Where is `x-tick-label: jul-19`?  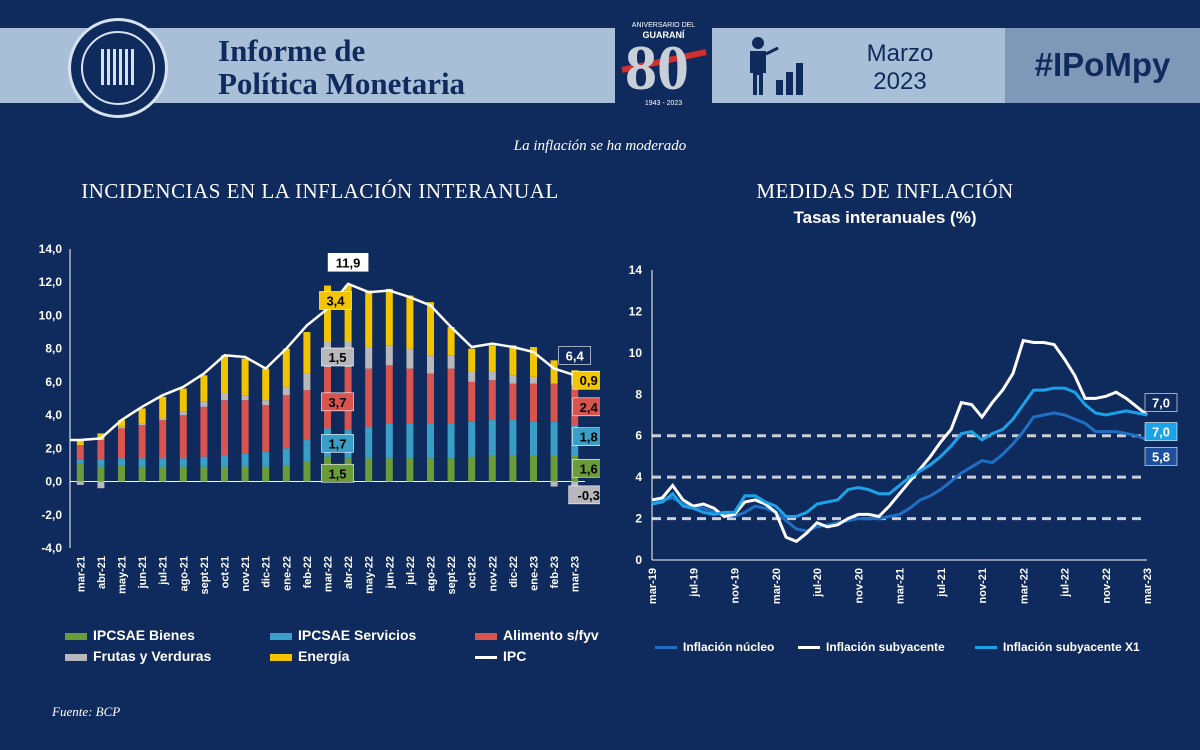
x-tick-label: jul-19 is located at coordinates (694, 583).